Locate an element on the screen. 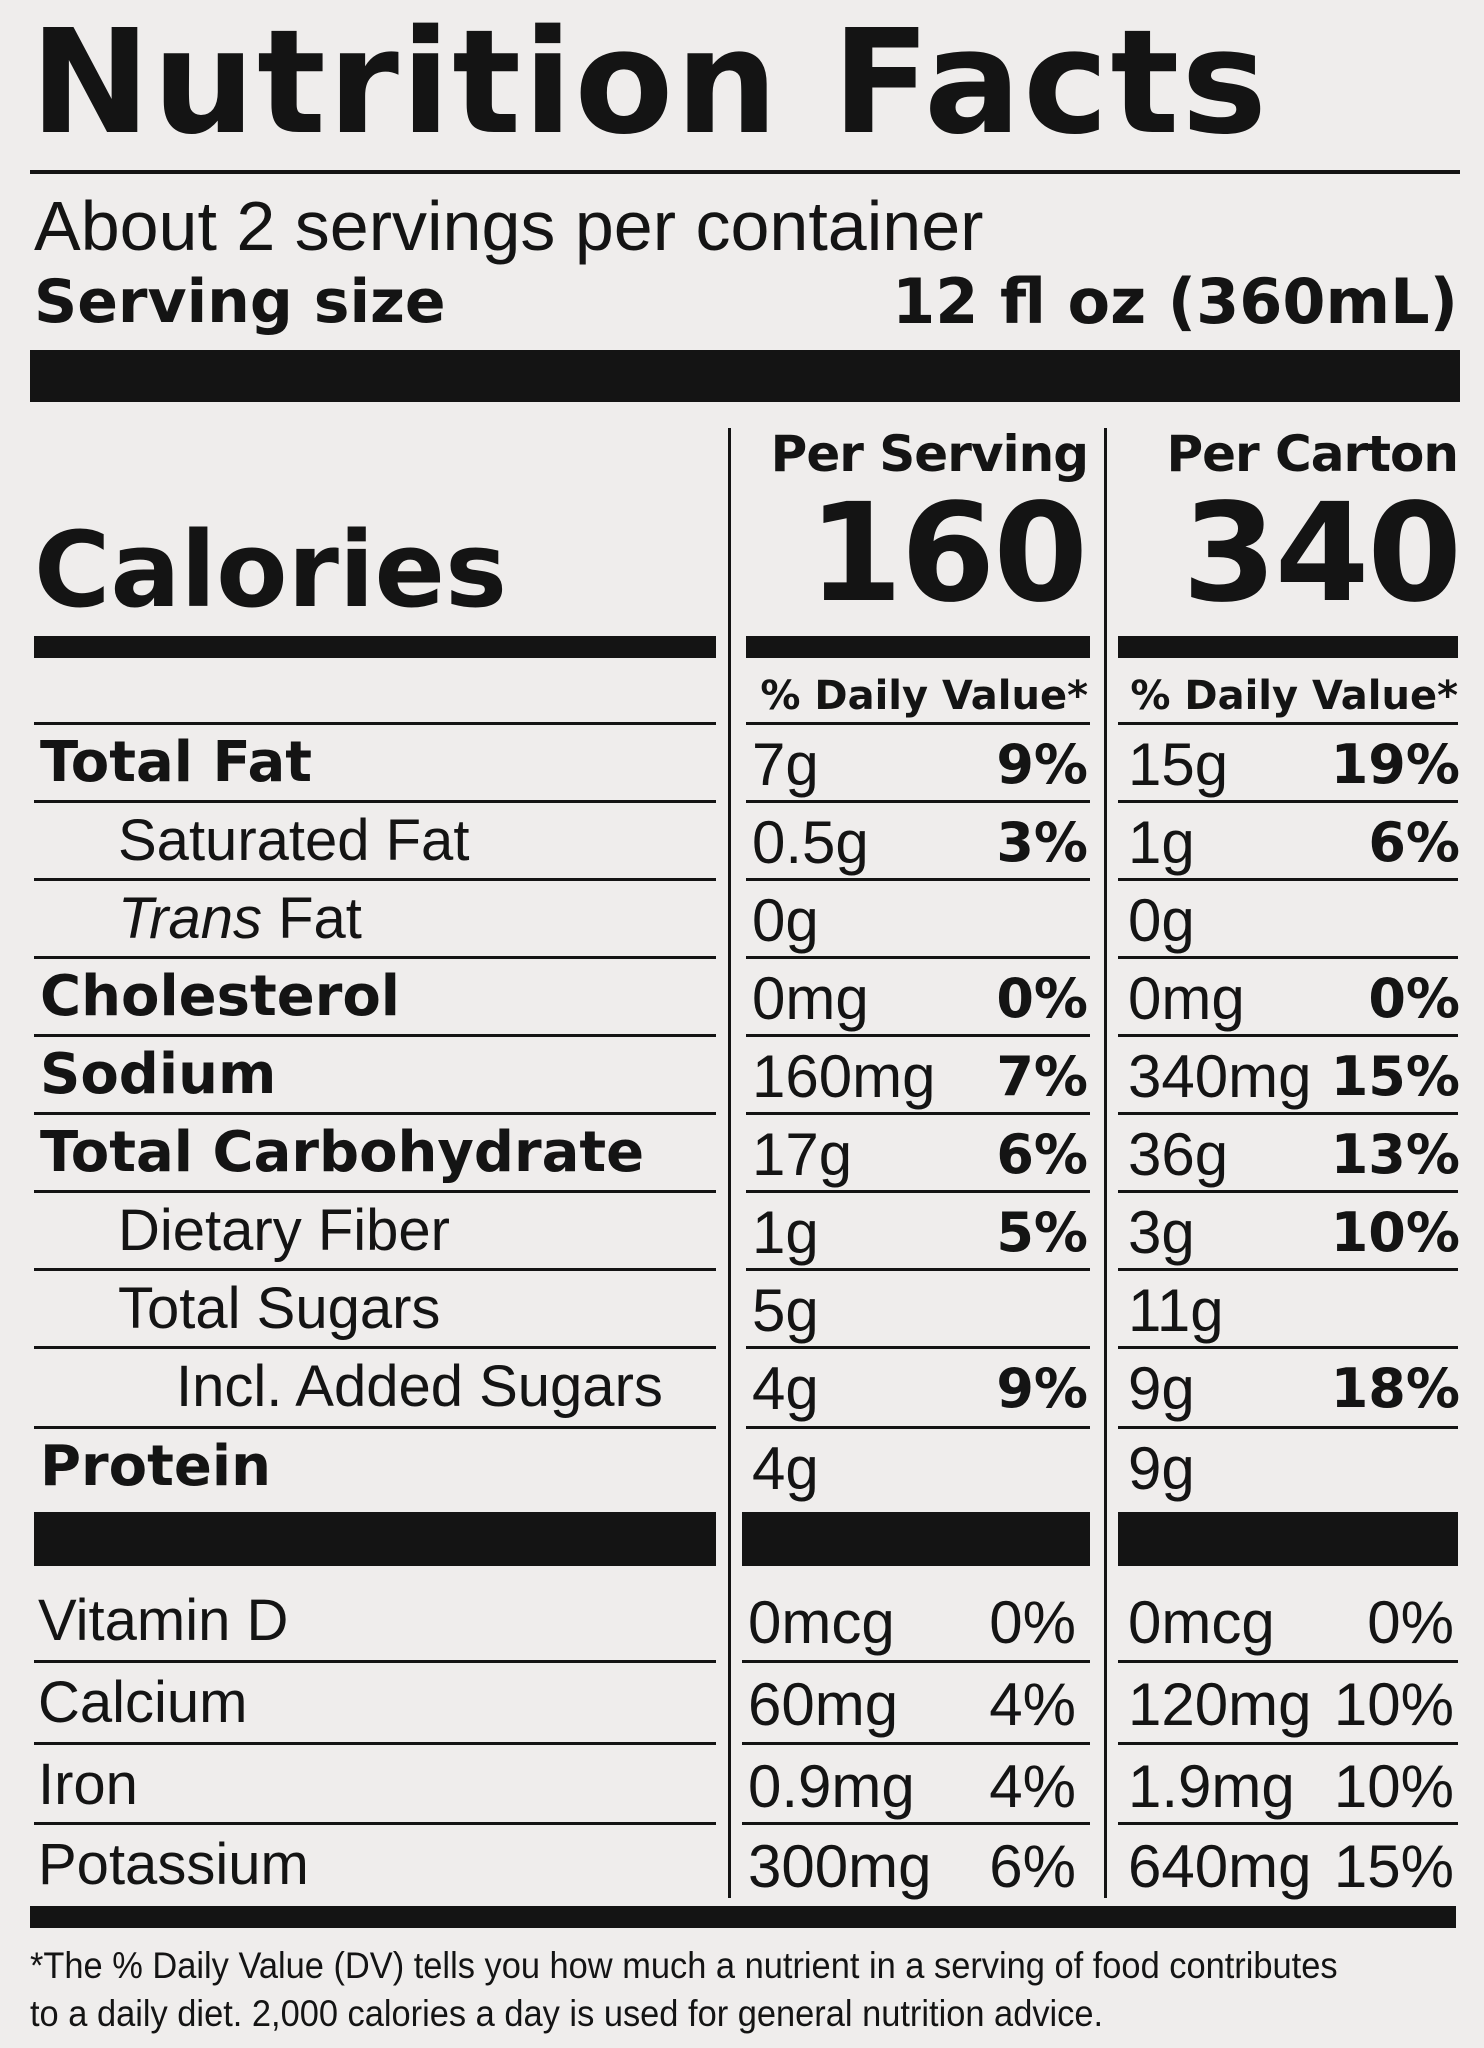 The height and width of the screenshot is (2048, 1484). calories-bar-right is located at coordinates (1288, 647).